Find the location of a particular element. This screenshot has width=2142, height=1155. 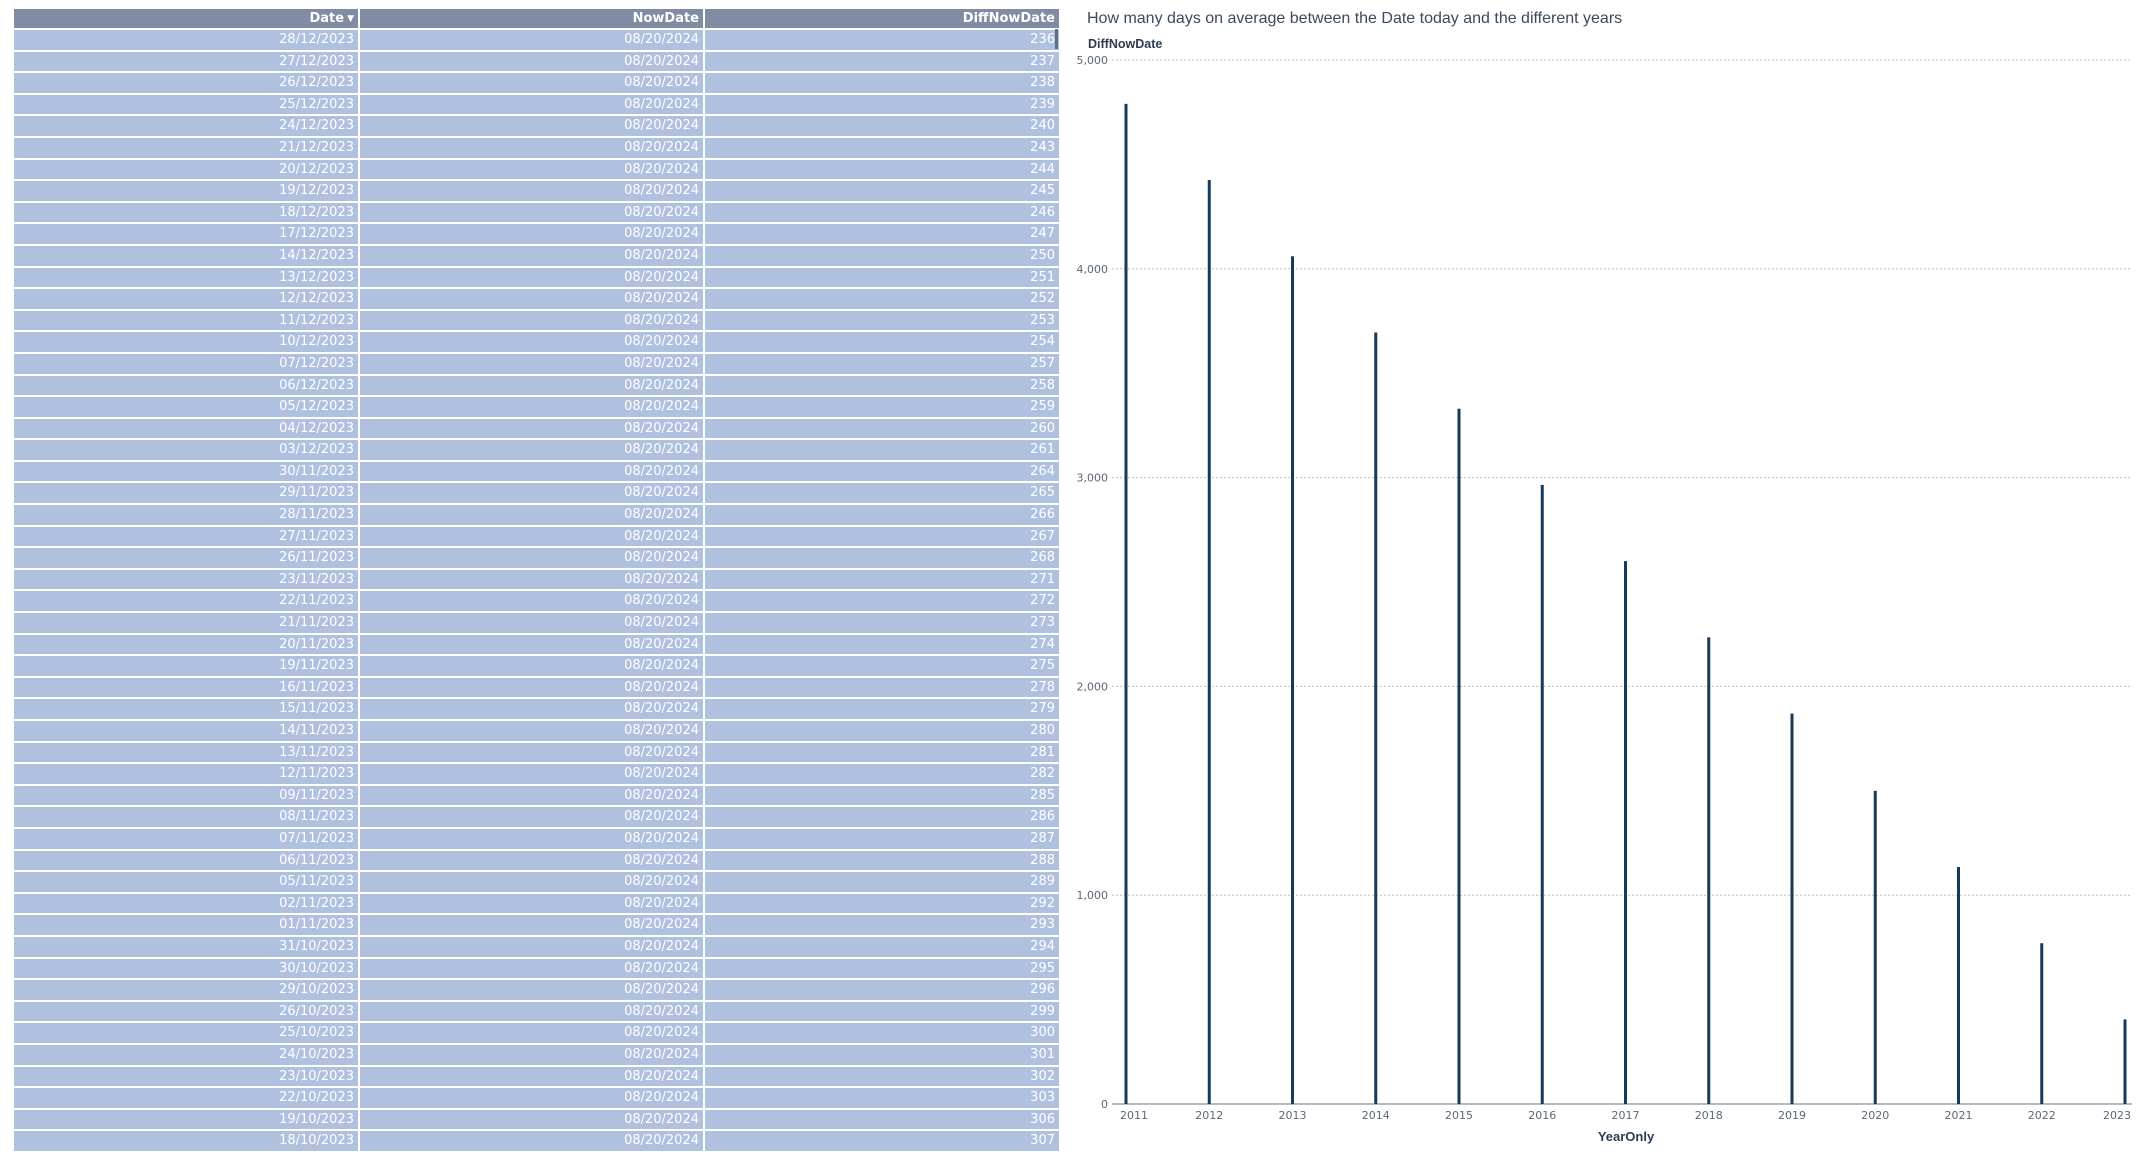

table-row: 15/11/2023 08/20/2024 279 is located at coordinates (536, 708).